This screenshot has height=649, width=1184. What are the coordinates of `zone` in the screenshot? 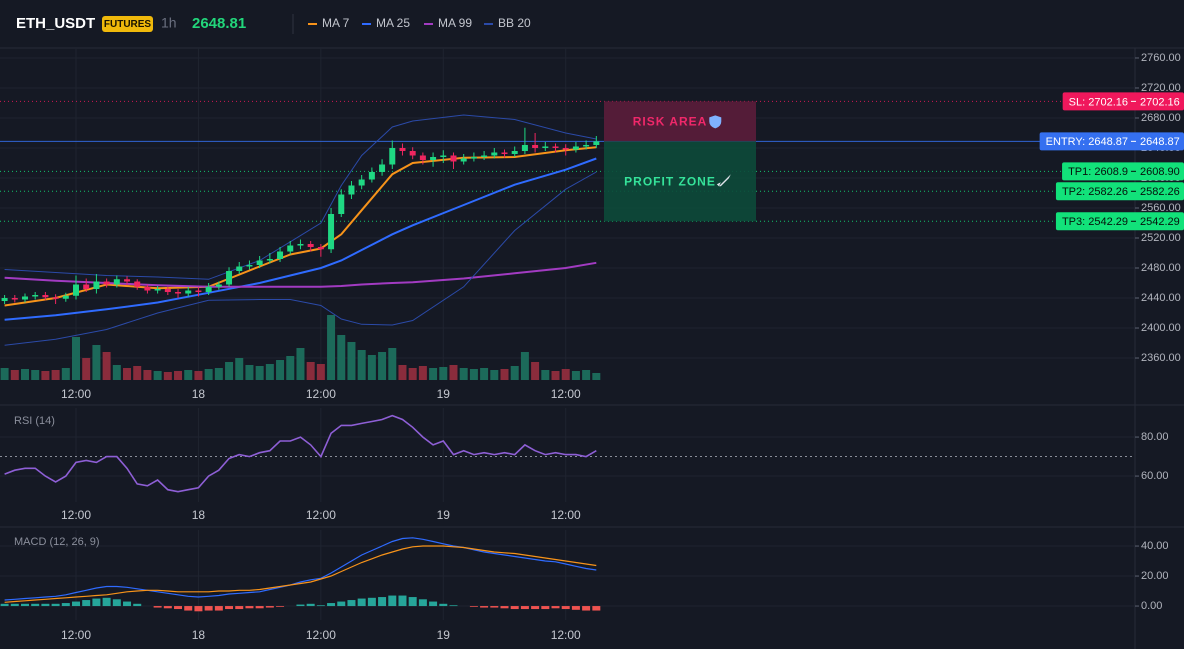 It's located at (680, 121).